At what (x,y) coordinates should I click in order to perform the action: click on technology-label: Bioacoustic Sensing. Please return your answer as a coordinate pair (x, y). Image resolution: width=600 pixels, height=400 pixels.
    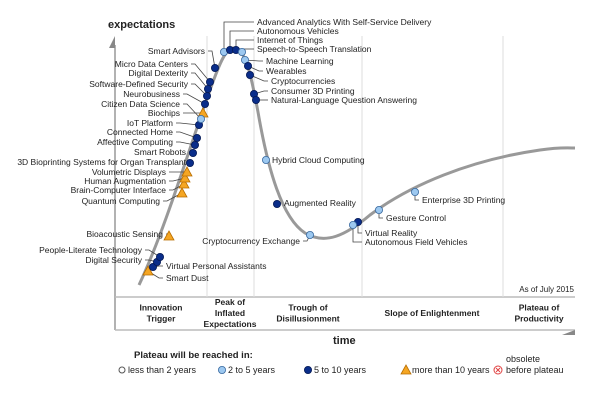
    Looking at the image, I should click on (124, 234).